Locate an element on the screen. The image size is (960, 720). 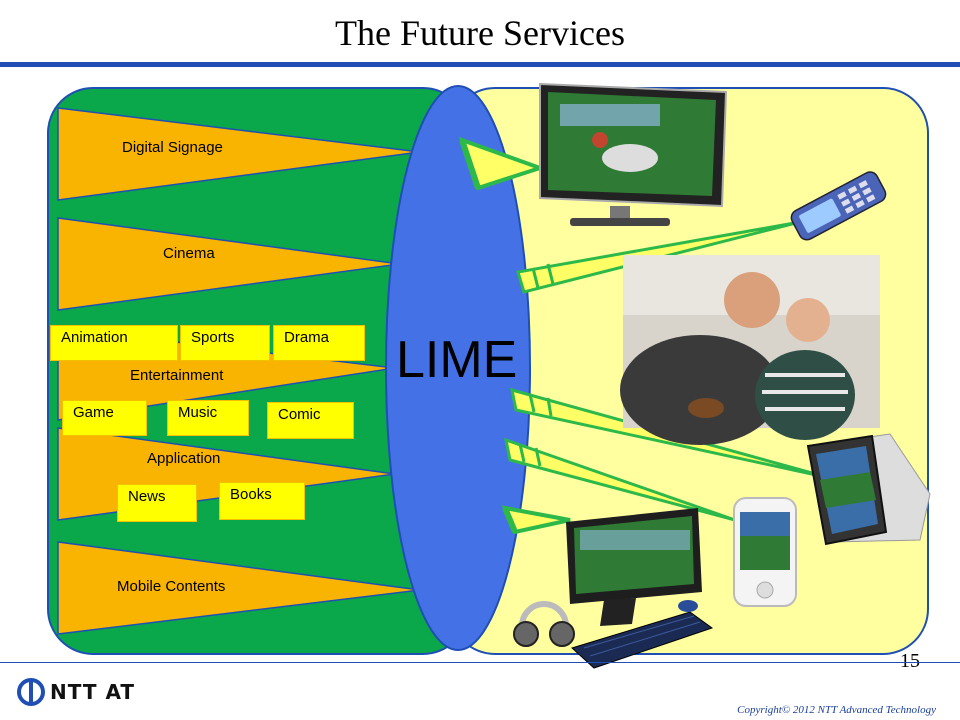
desktop-computer-icon is located at coordinates (613, 588).